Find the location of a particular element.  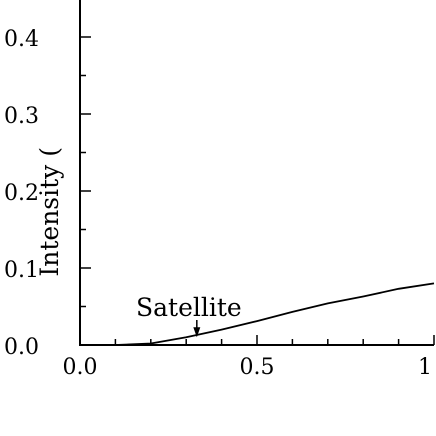

x-tick-label: 0.0 is located at coordinates (80, 367).